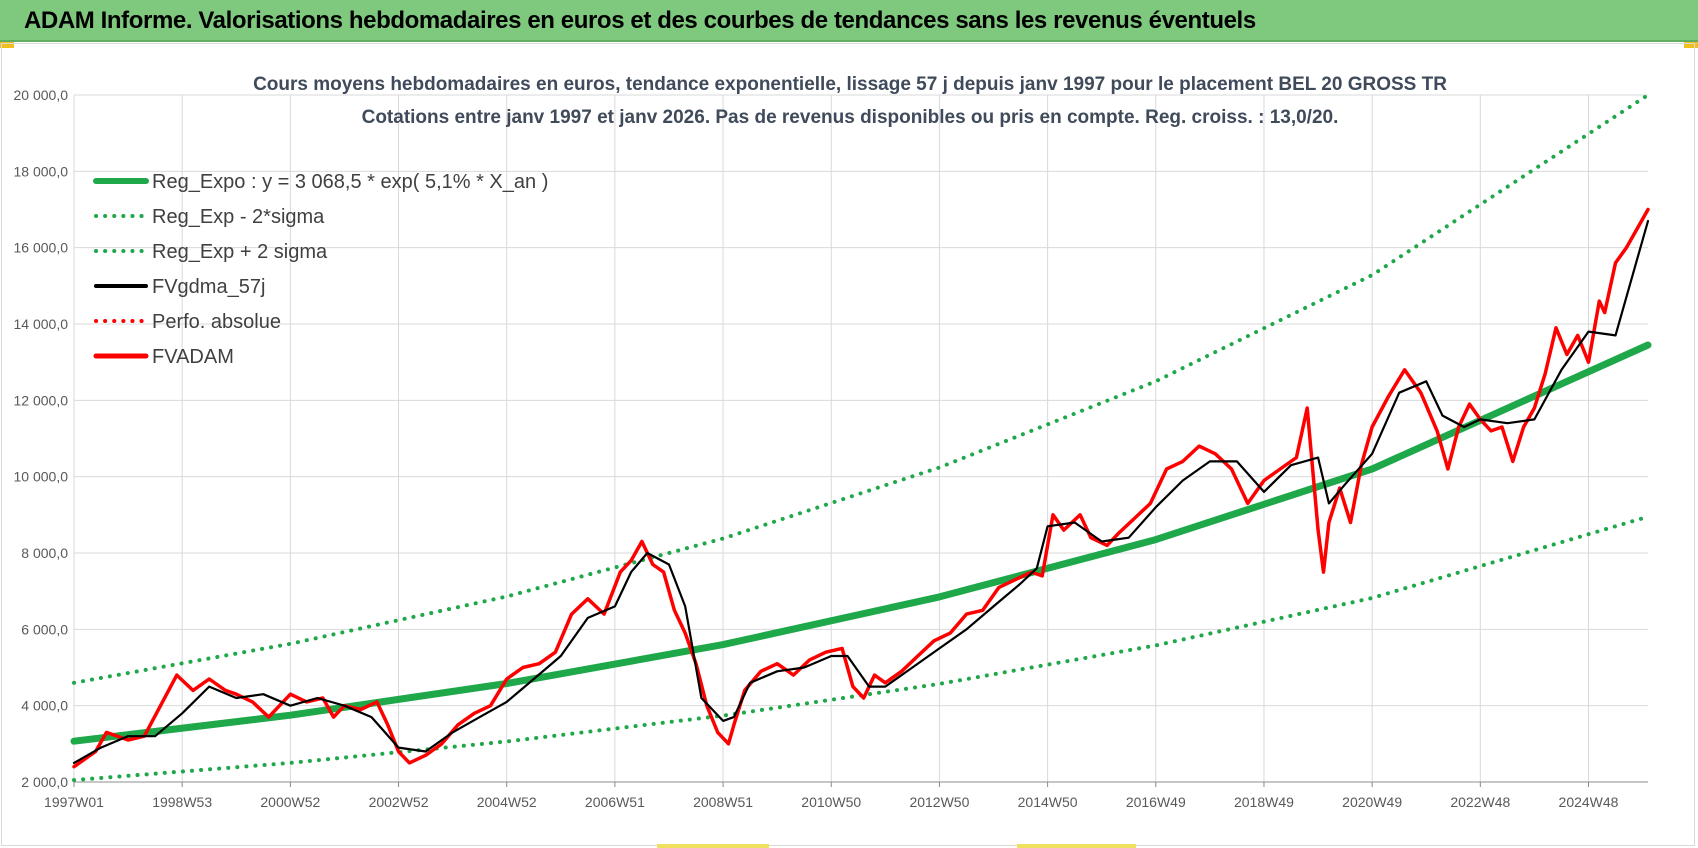 The height and width of the screenshot is (848, 1698). I want to click on legend-entry: FVADAM, so click(193, 357).